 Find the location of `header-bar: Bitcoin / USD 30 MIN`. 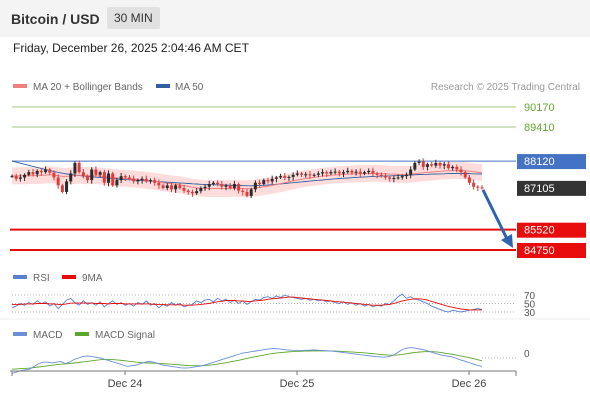

header-bar: Bitcoin / USD 30 MIN is located at coordinates (295, 18).